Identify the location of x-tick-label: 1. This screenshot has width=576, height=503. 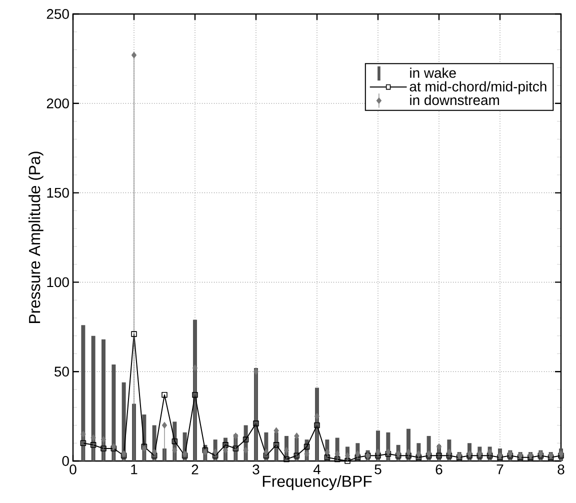
(134, 469).